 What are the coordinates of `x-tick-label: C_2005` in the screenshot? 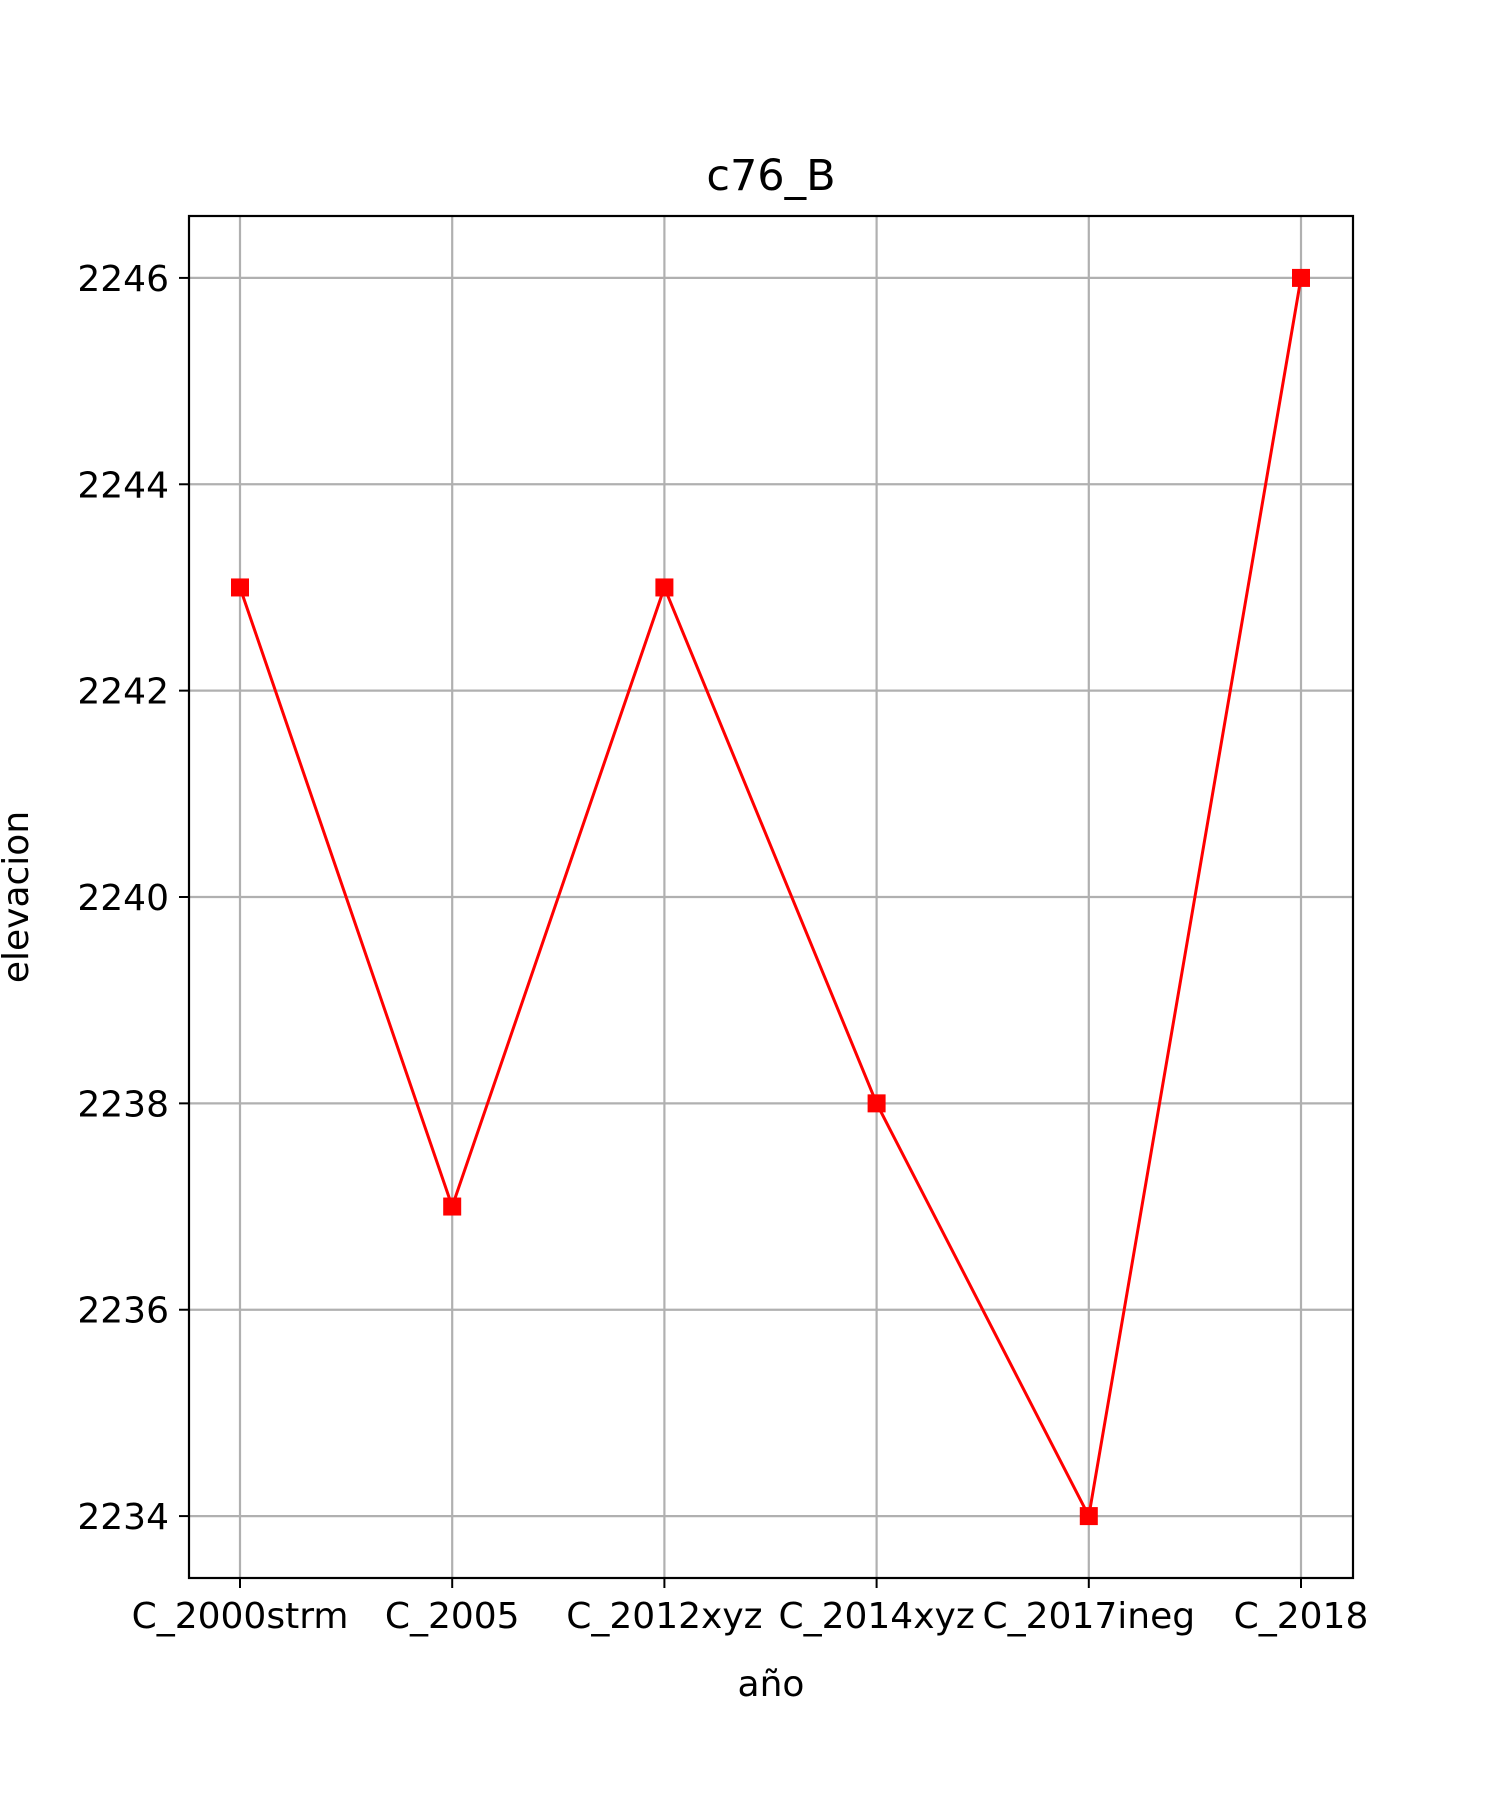 It's located at (452, 1616).